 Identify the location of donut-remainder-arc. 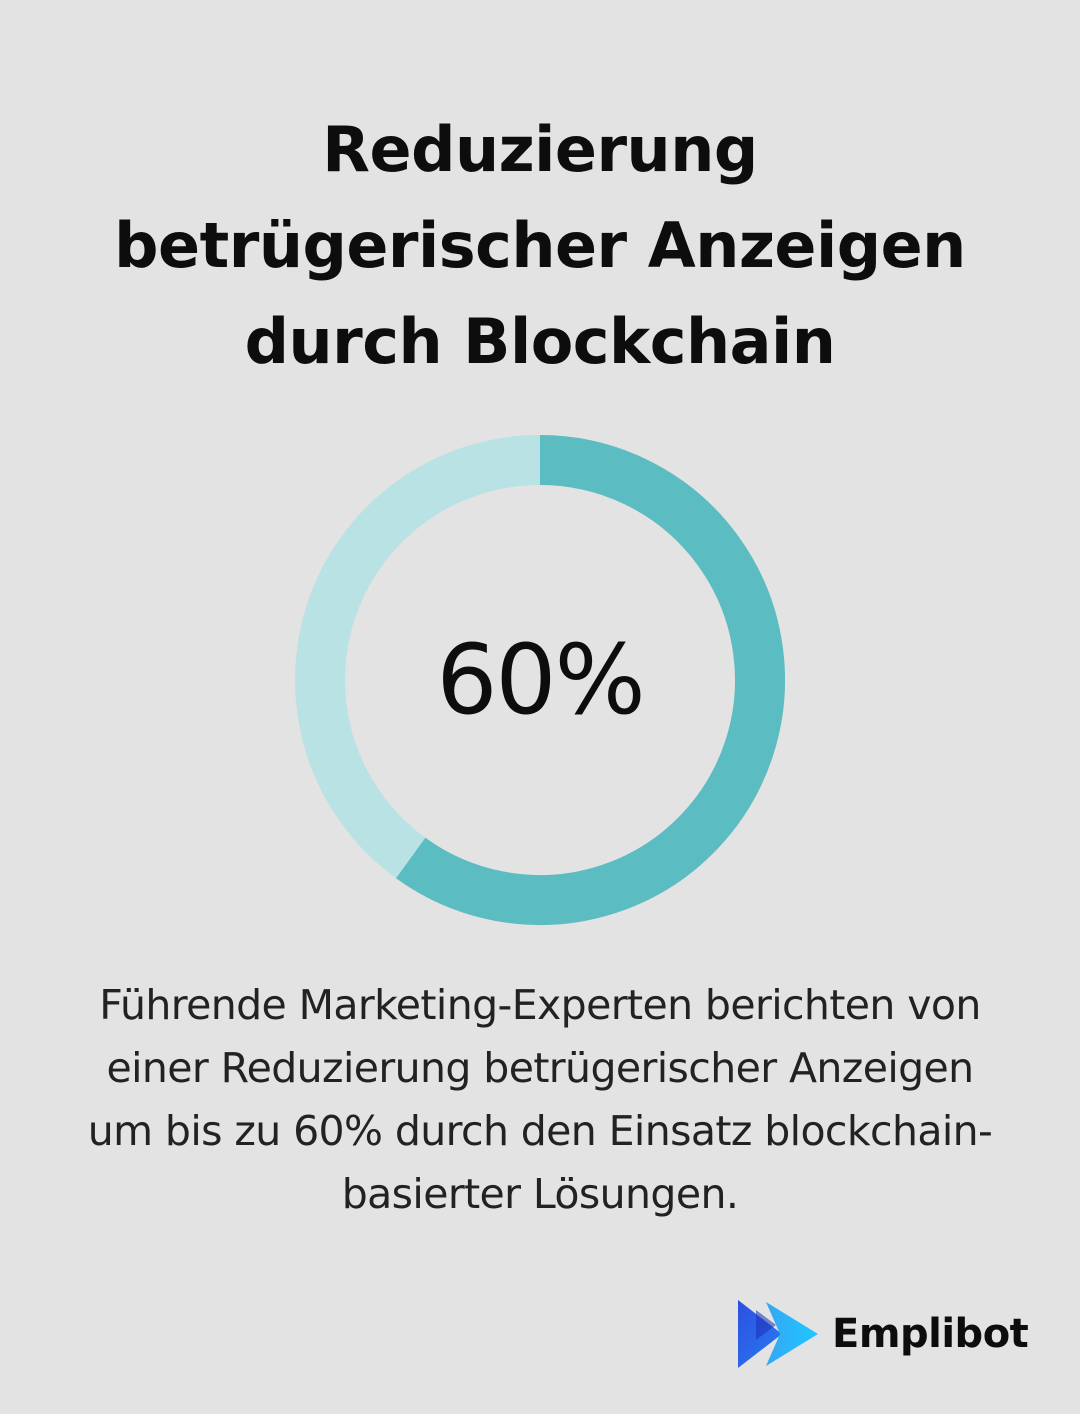
(418, 657).